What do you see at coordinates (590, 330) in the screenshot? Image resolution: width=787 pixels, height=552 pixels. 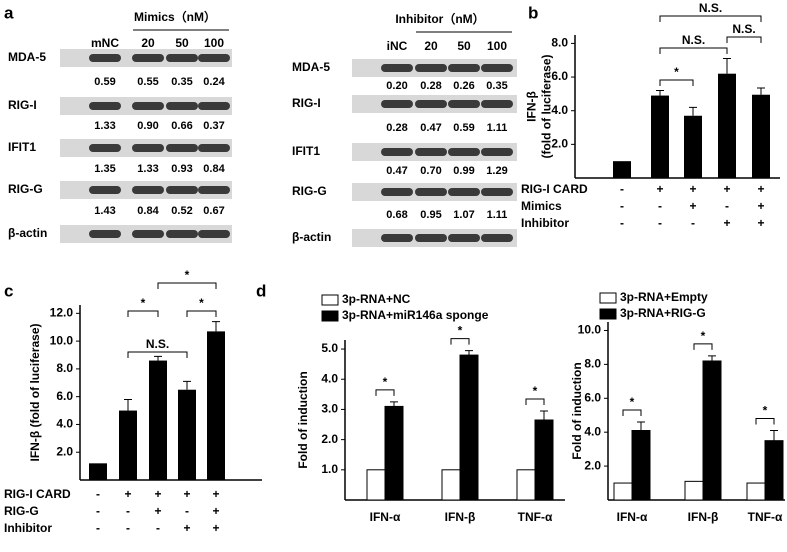 I see `y-tick-label: 10.0` at bounding box center [590, 330].